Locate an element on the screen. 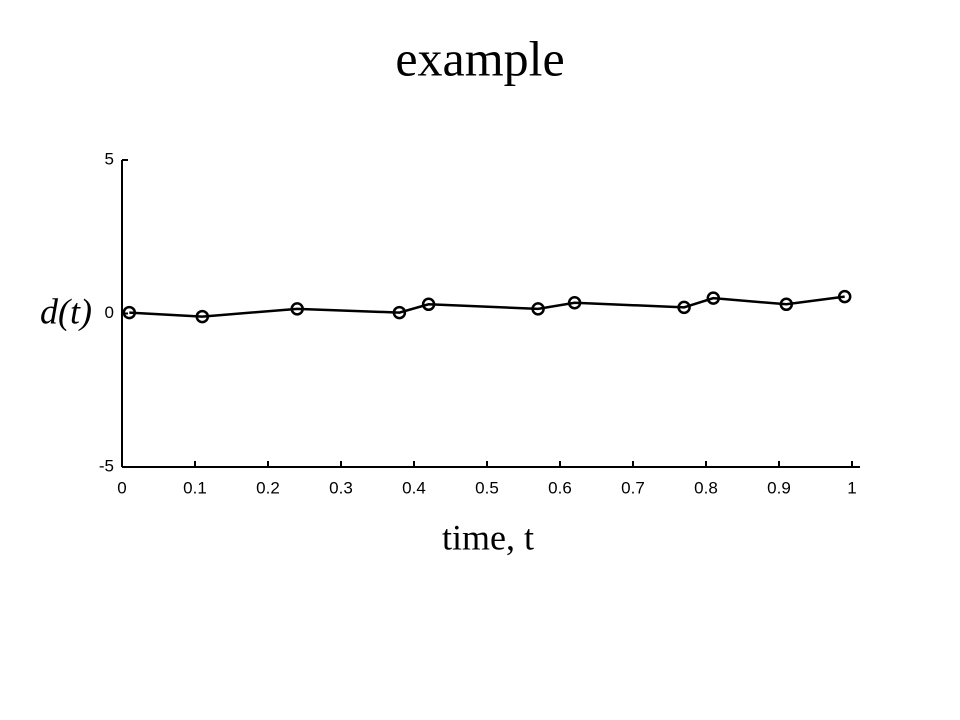 The height and width of the screenshot is (720, 960). y-axis-label: d(t) is located at coordinates (66, 311).